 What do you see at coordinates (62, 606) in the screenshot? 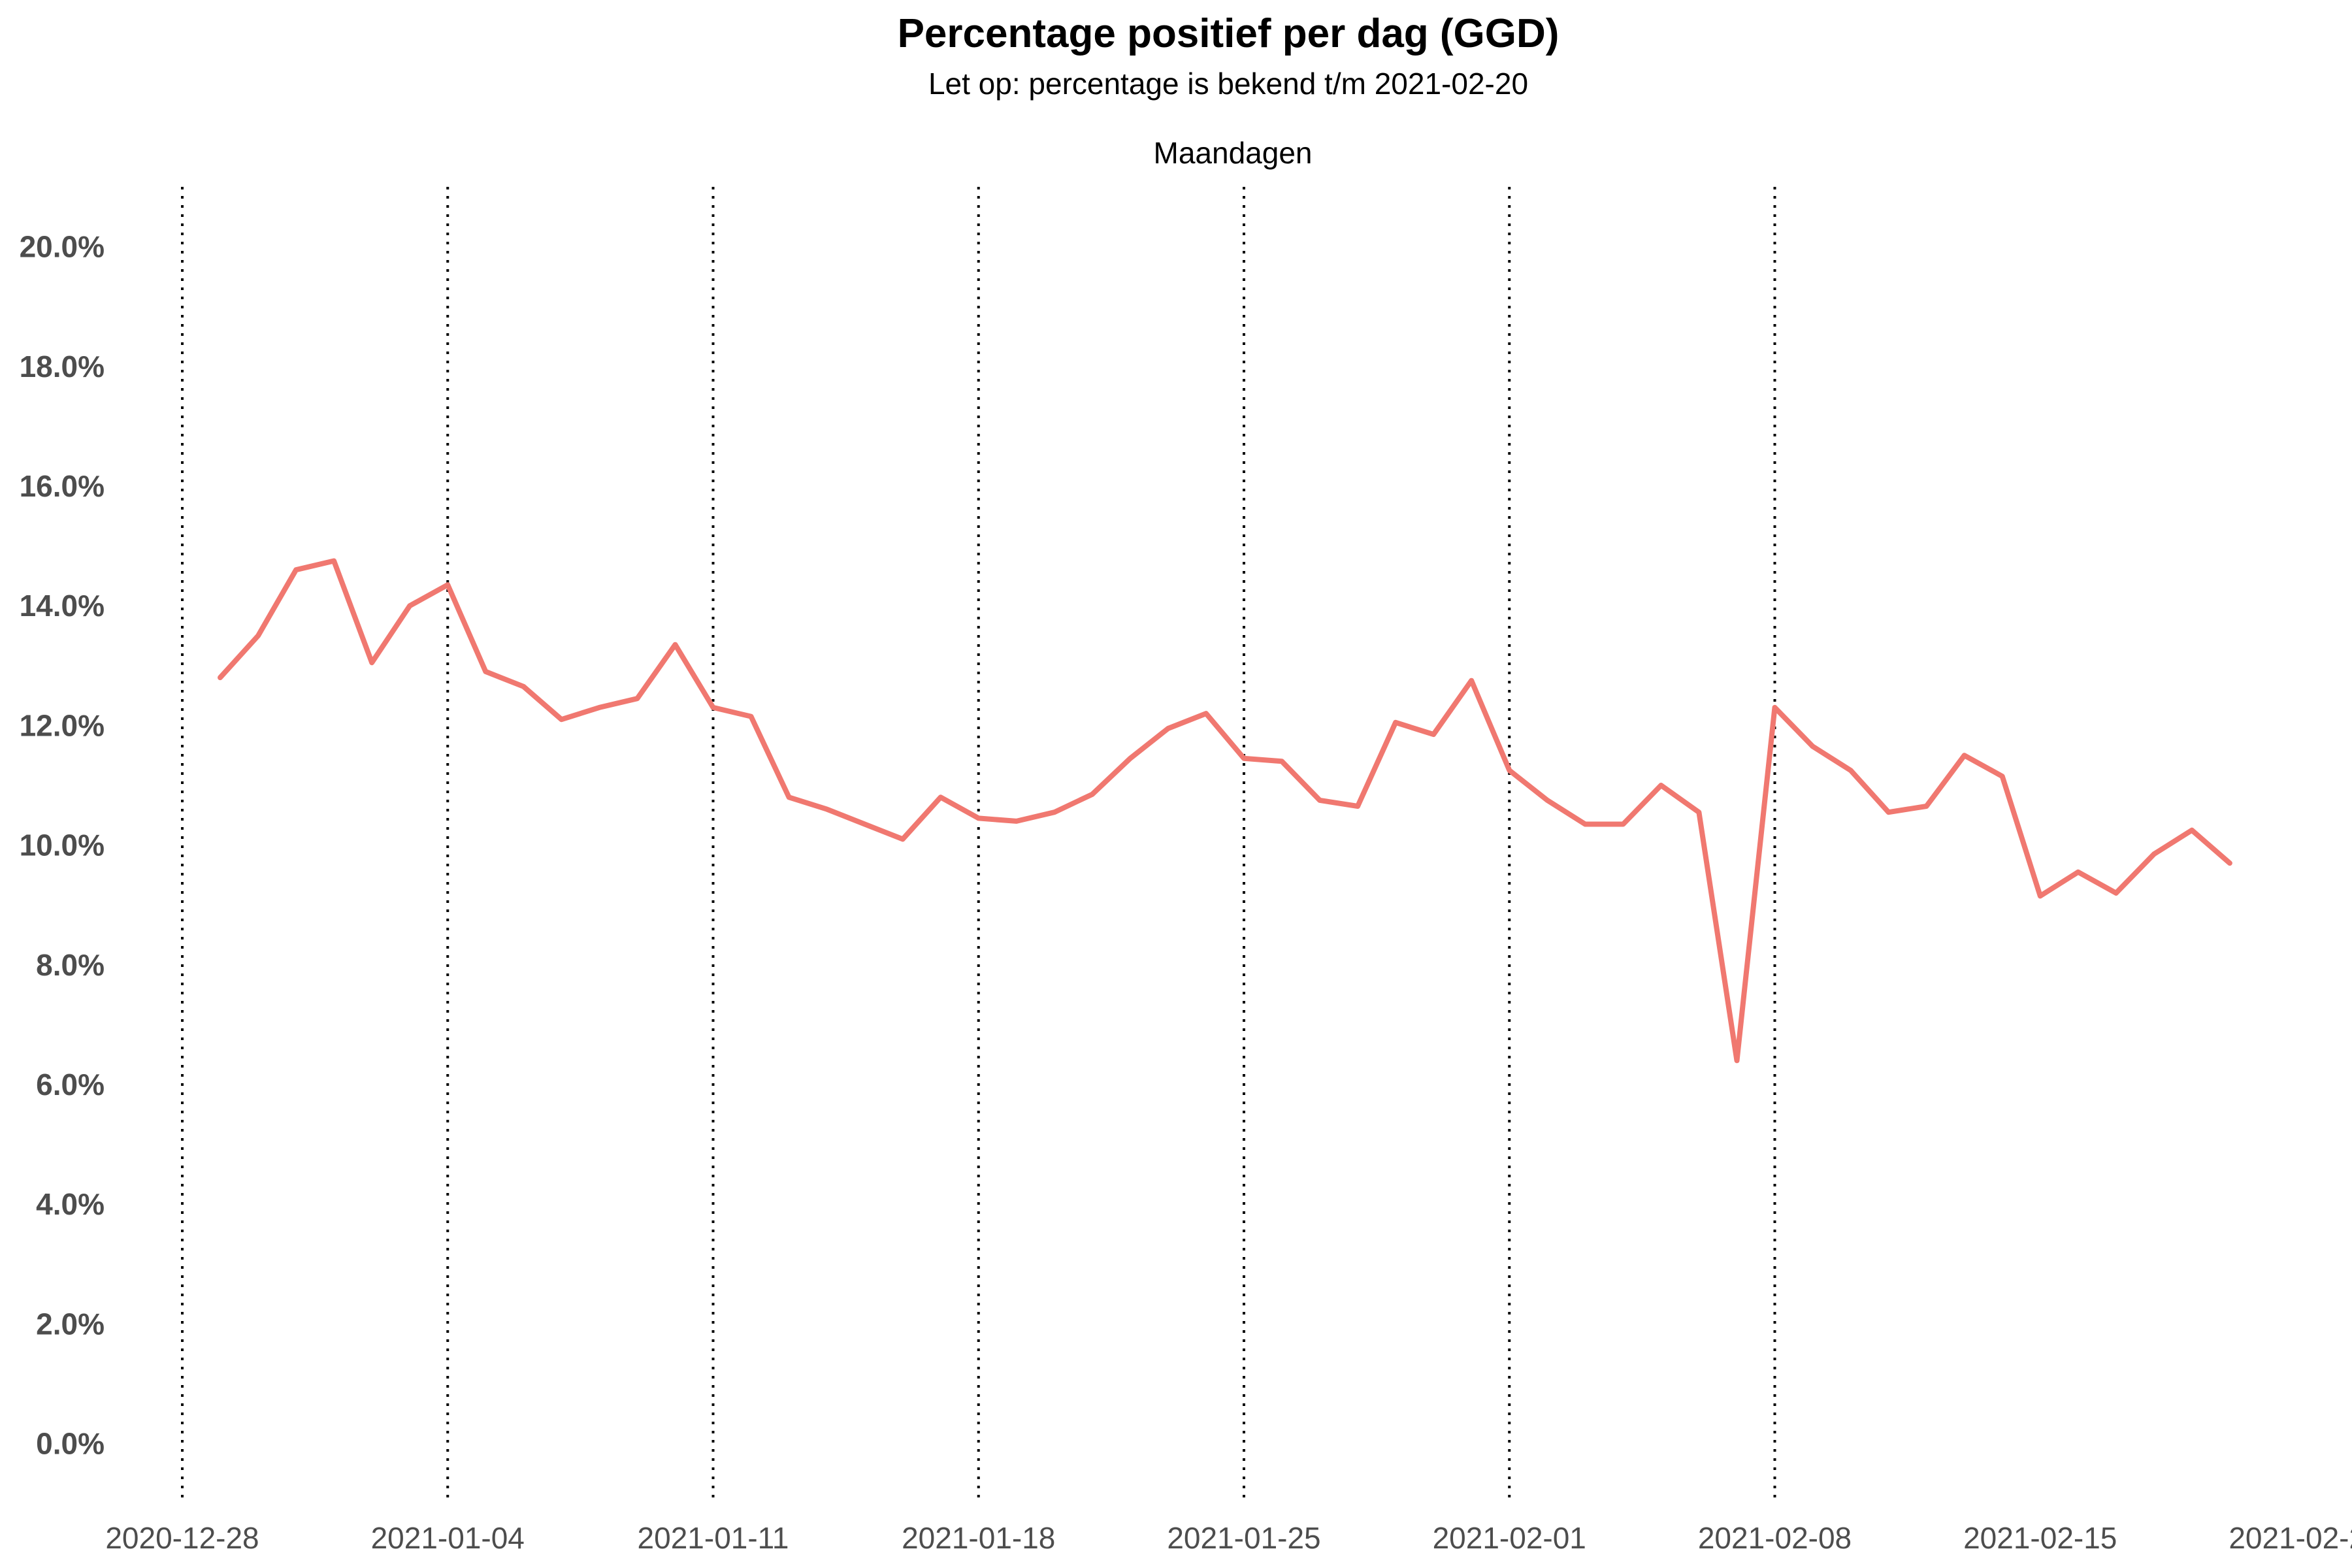
I see `y-tick-label-14-0: 14.0%` at bounding box center [62, 606].